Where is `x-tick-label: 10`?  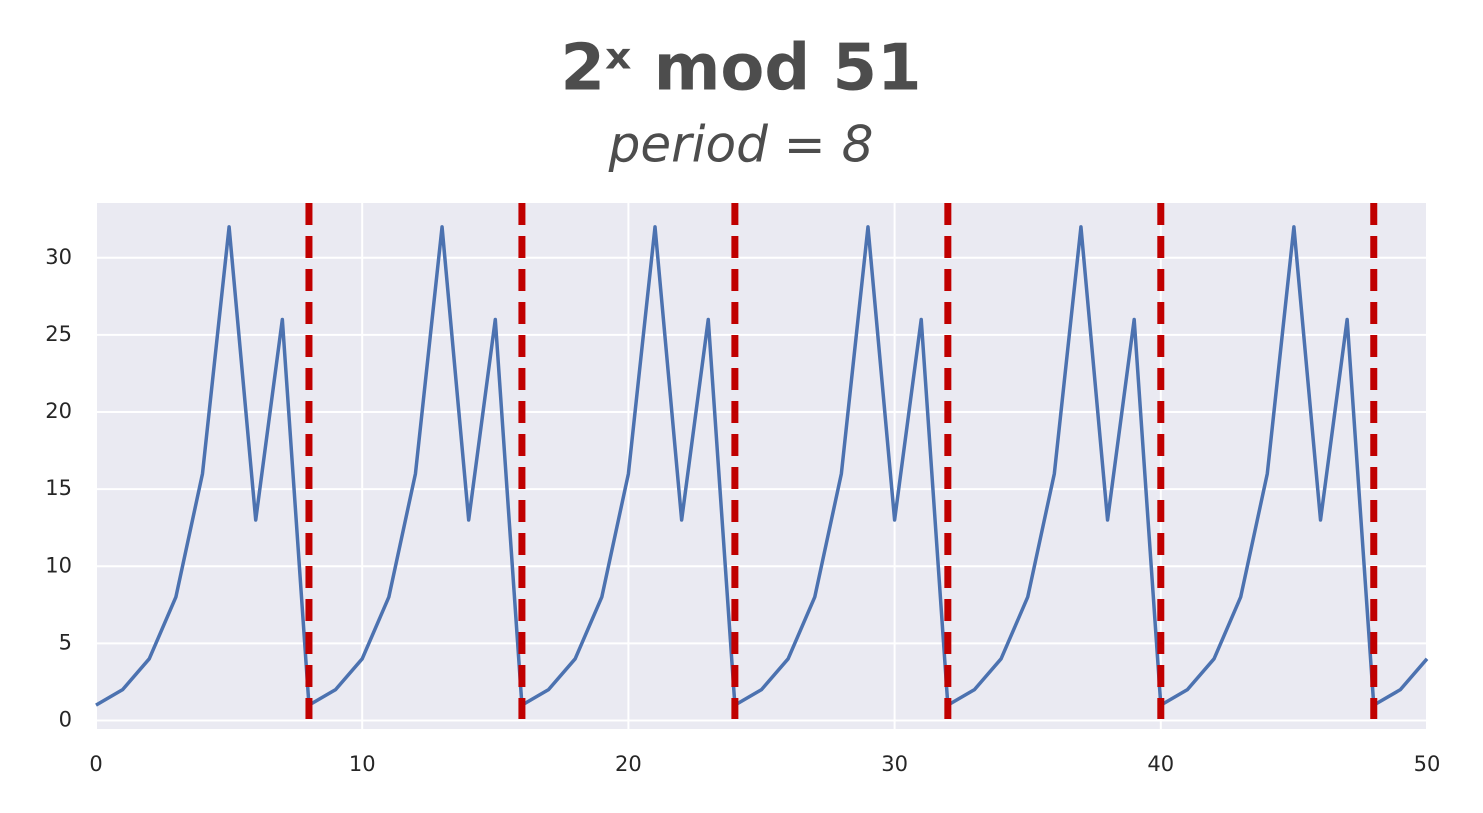
x-tick-label: 10 is located at coordinates (362, 764).